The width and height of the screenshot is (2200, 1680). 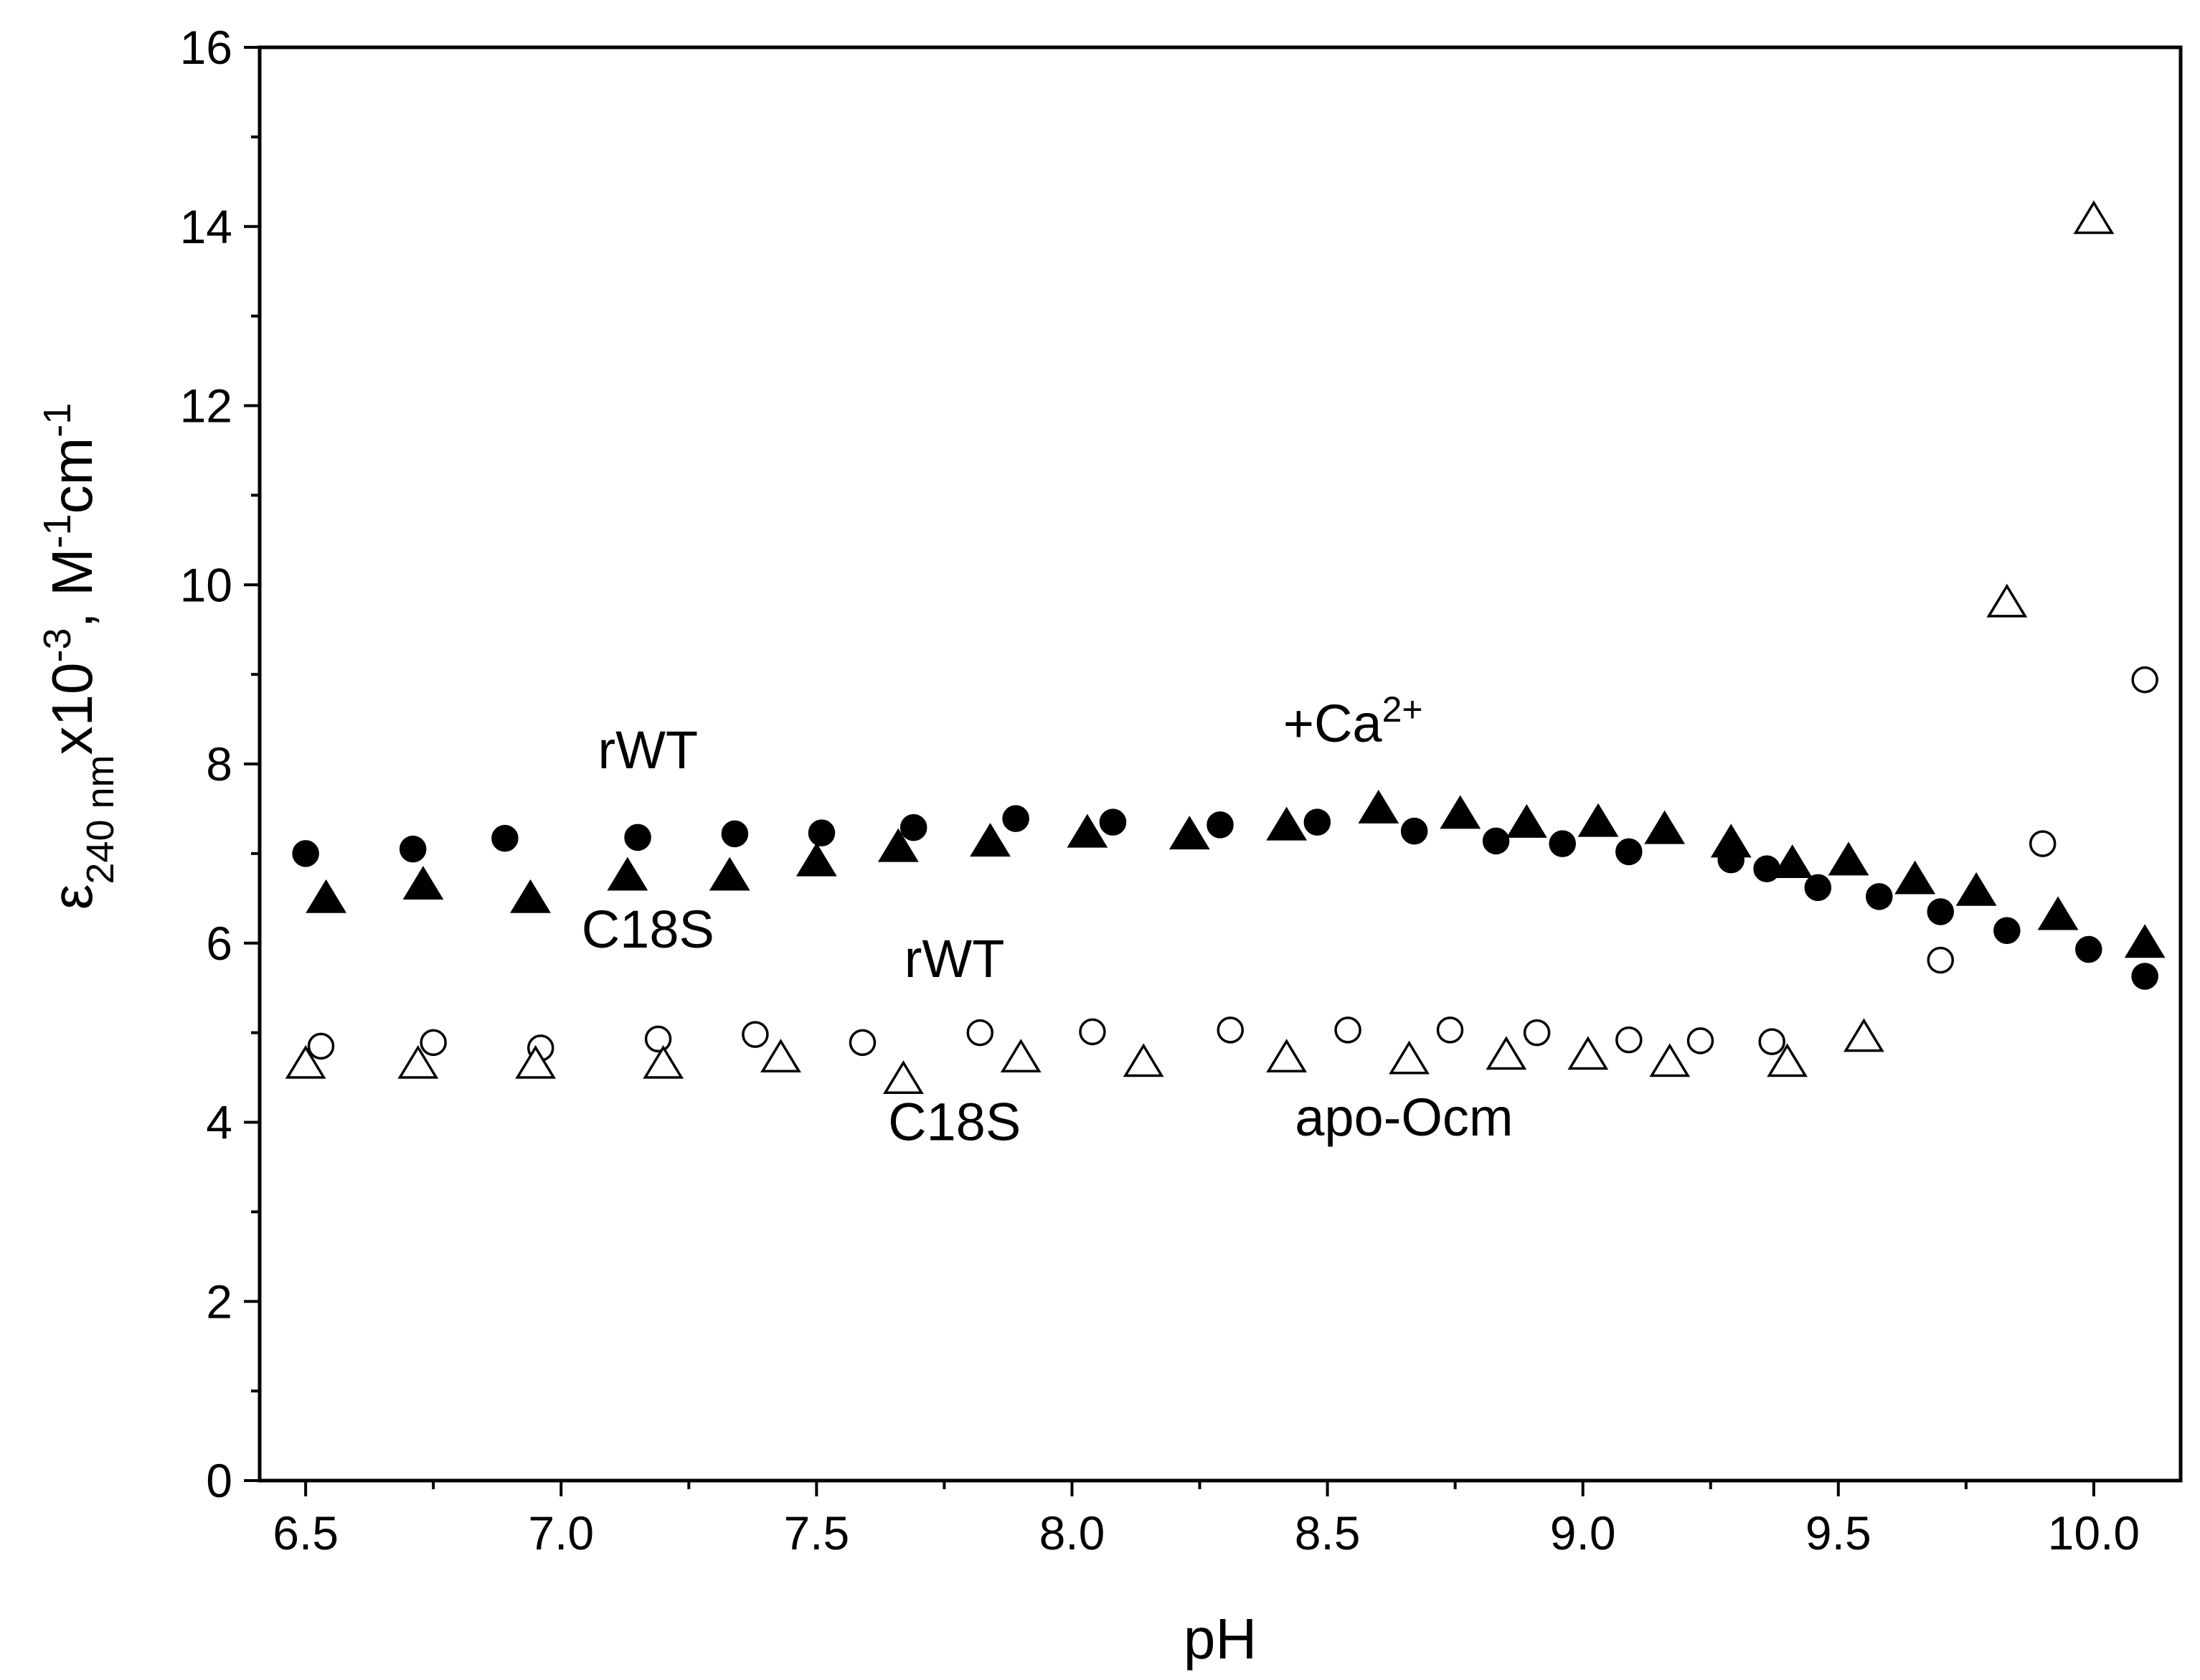 I want to click on y-axis-title-subscript: 240 nm, so click(x=100, y=819).